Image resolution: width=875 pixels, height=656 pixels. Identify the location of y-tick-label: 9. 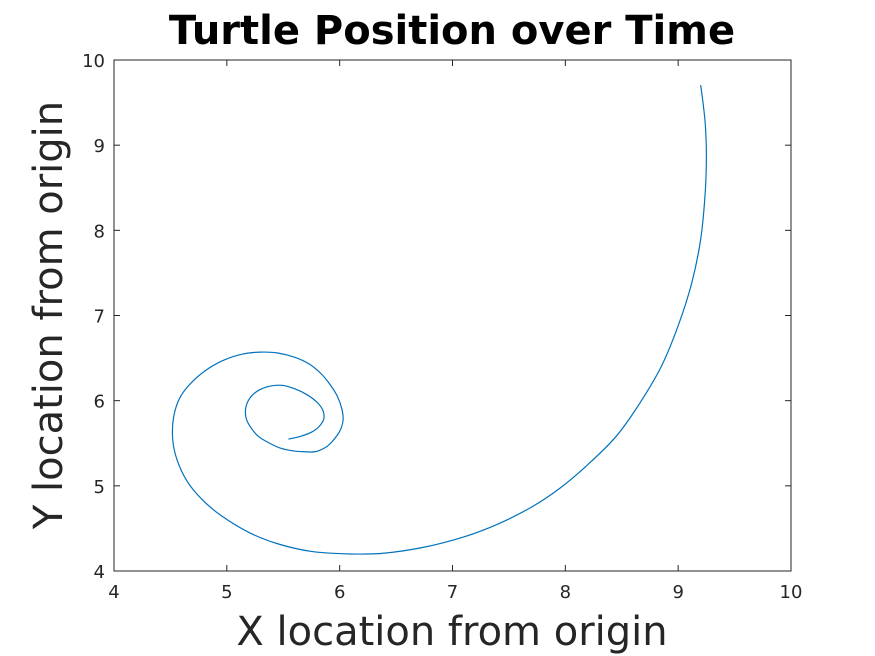
(99, 146).